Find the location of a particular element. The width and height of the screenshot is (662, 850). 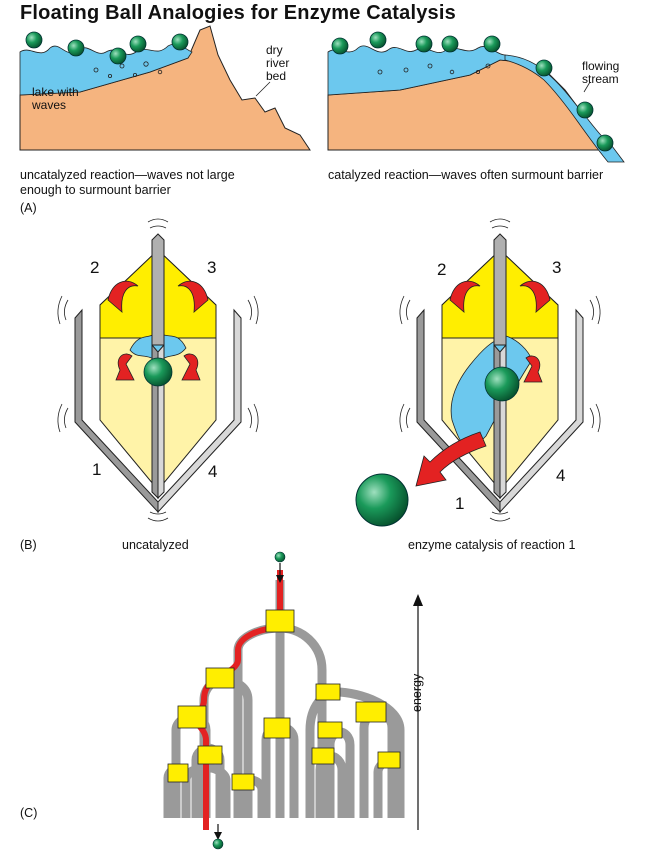

flowing-stream-label: flowing stream is located at coordinates (600, 73).